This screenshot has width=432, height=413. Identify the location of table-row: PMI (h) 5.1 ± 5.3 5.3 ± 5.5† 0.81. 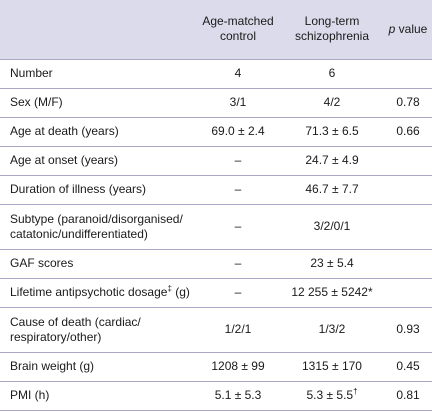
(216, 395).